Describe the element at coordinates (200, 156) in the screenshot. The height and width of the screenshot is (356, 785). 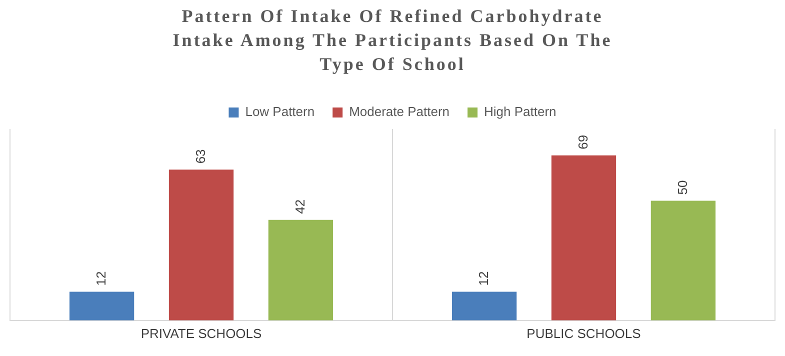
I see `data-label: 63` at that location.